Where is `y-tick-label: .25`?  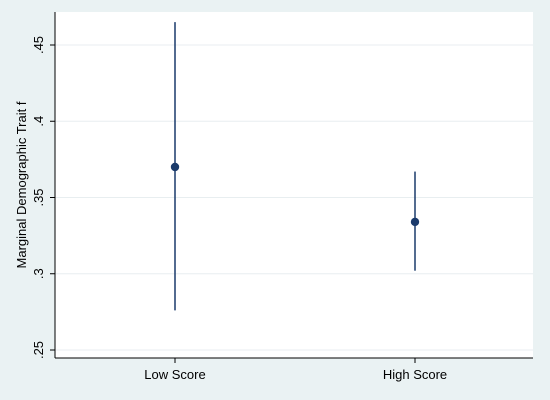
y-tick-label: .25 is located at coordinates (38, 350).